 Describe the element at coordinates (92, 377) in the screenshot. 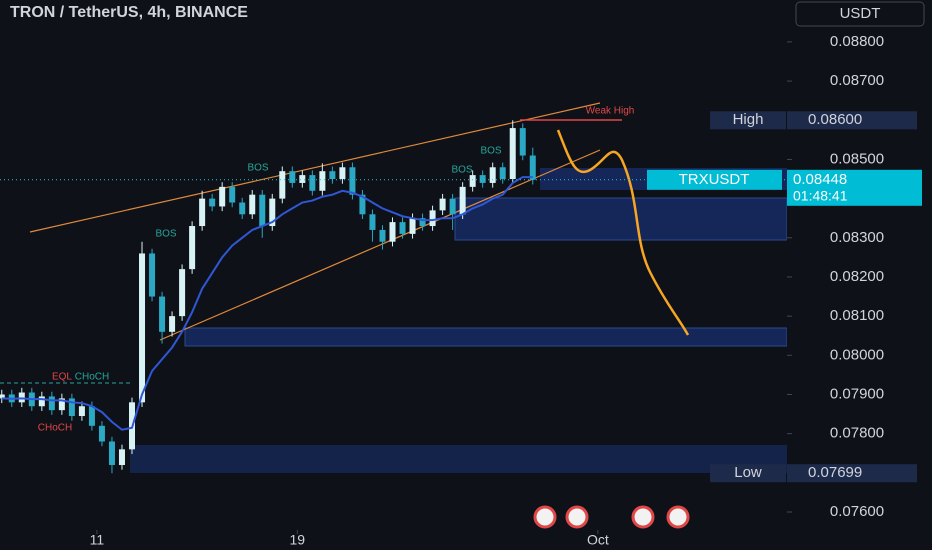

I see `annotation: CHoCH` at that location.